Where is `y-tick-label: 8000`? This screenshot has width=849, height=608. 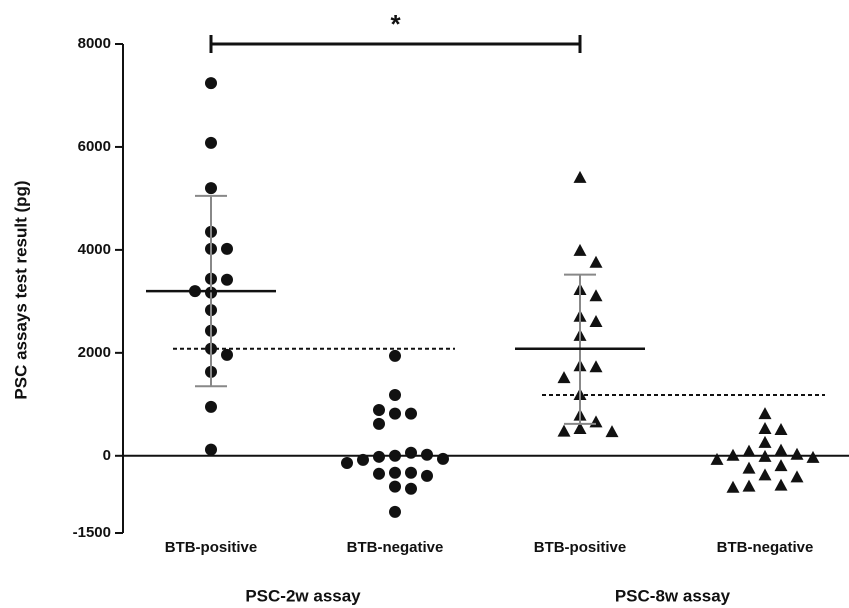
y-tick-label: 8000 is located at coordinates (94, 43).